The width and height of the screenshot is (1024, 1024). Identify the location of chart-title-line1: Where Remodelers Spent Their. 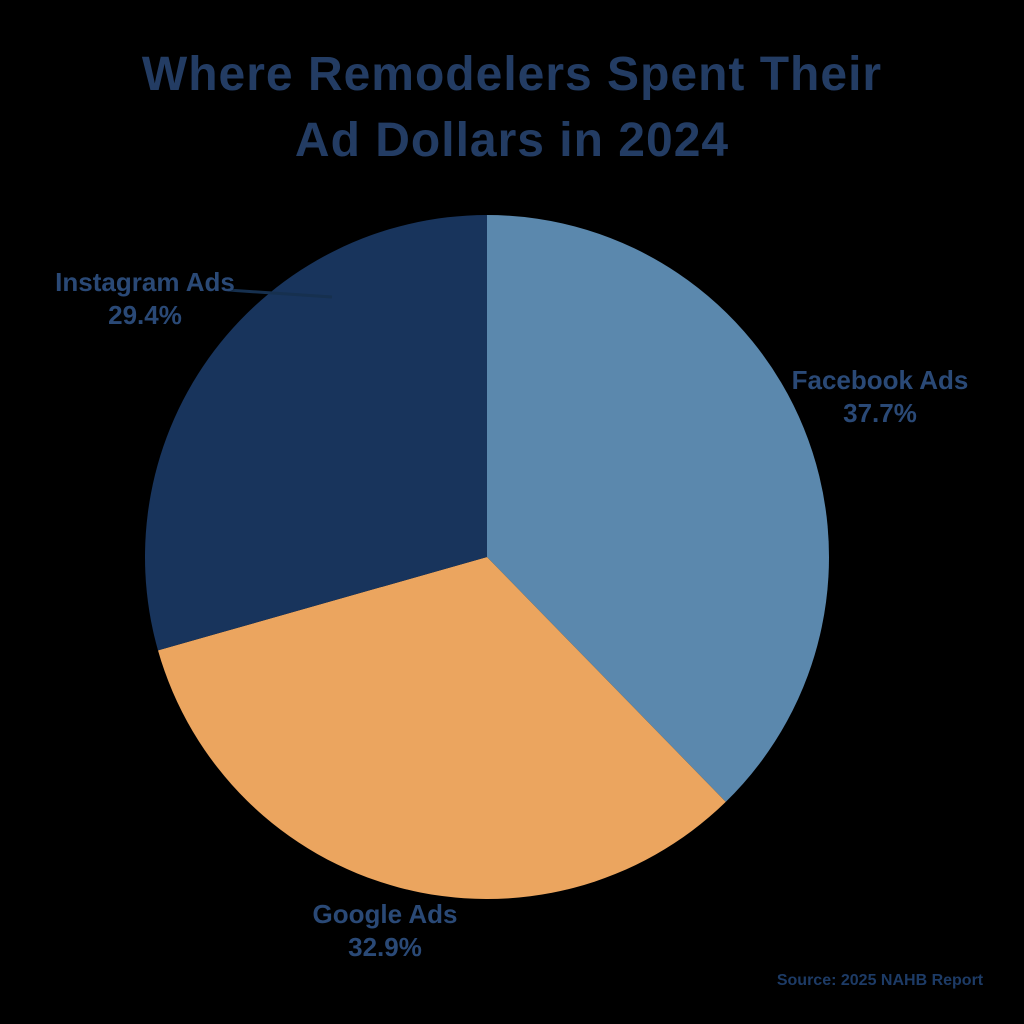
(512, 74).